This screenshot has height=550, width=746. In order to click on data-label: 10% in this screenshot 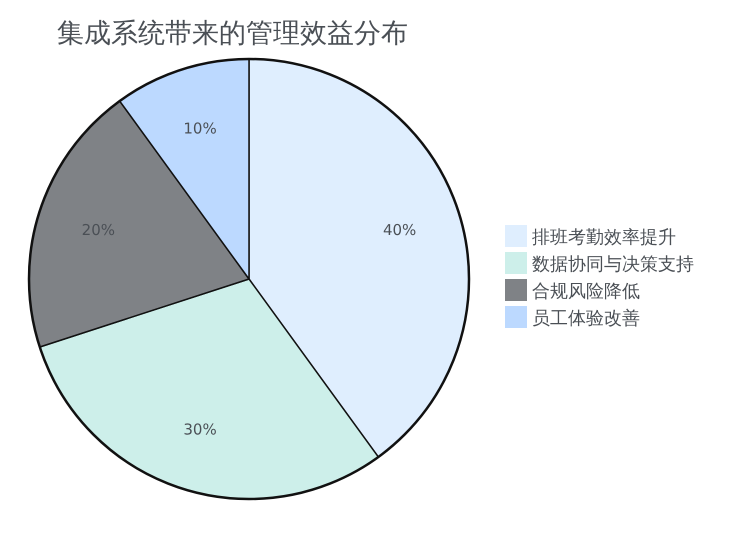, I will do `click(200, 128)`.